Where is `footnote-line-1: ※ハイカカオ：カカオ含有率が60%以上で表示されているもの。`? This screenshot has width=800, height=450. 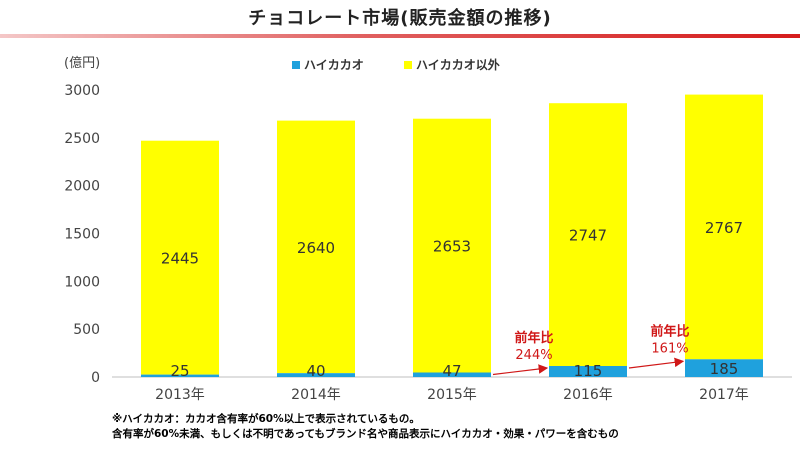 footnote-line-1: ※ハイカカオ：カカオ含有率が60%以上で表示されているもの。 is located at coordinates (266, 419).